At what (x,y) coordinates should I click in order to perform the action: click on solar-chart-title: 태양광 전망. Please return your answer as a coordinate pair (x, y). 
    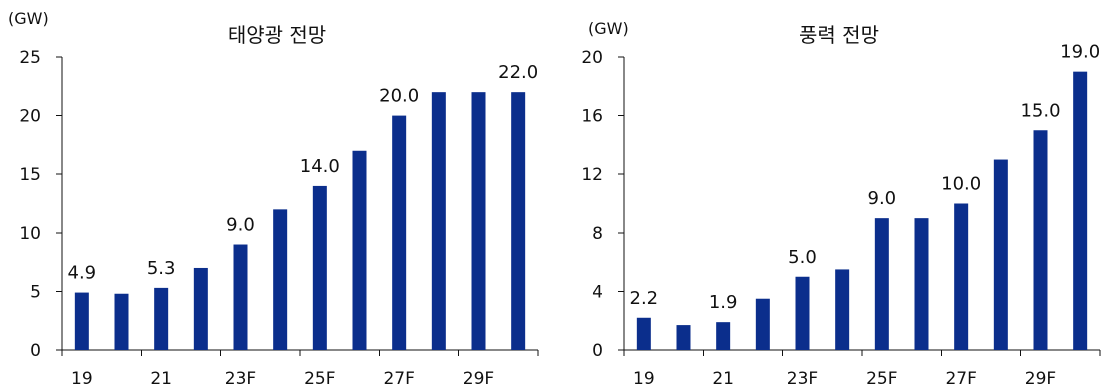
    Looking at the image, I should click on (277, 35).